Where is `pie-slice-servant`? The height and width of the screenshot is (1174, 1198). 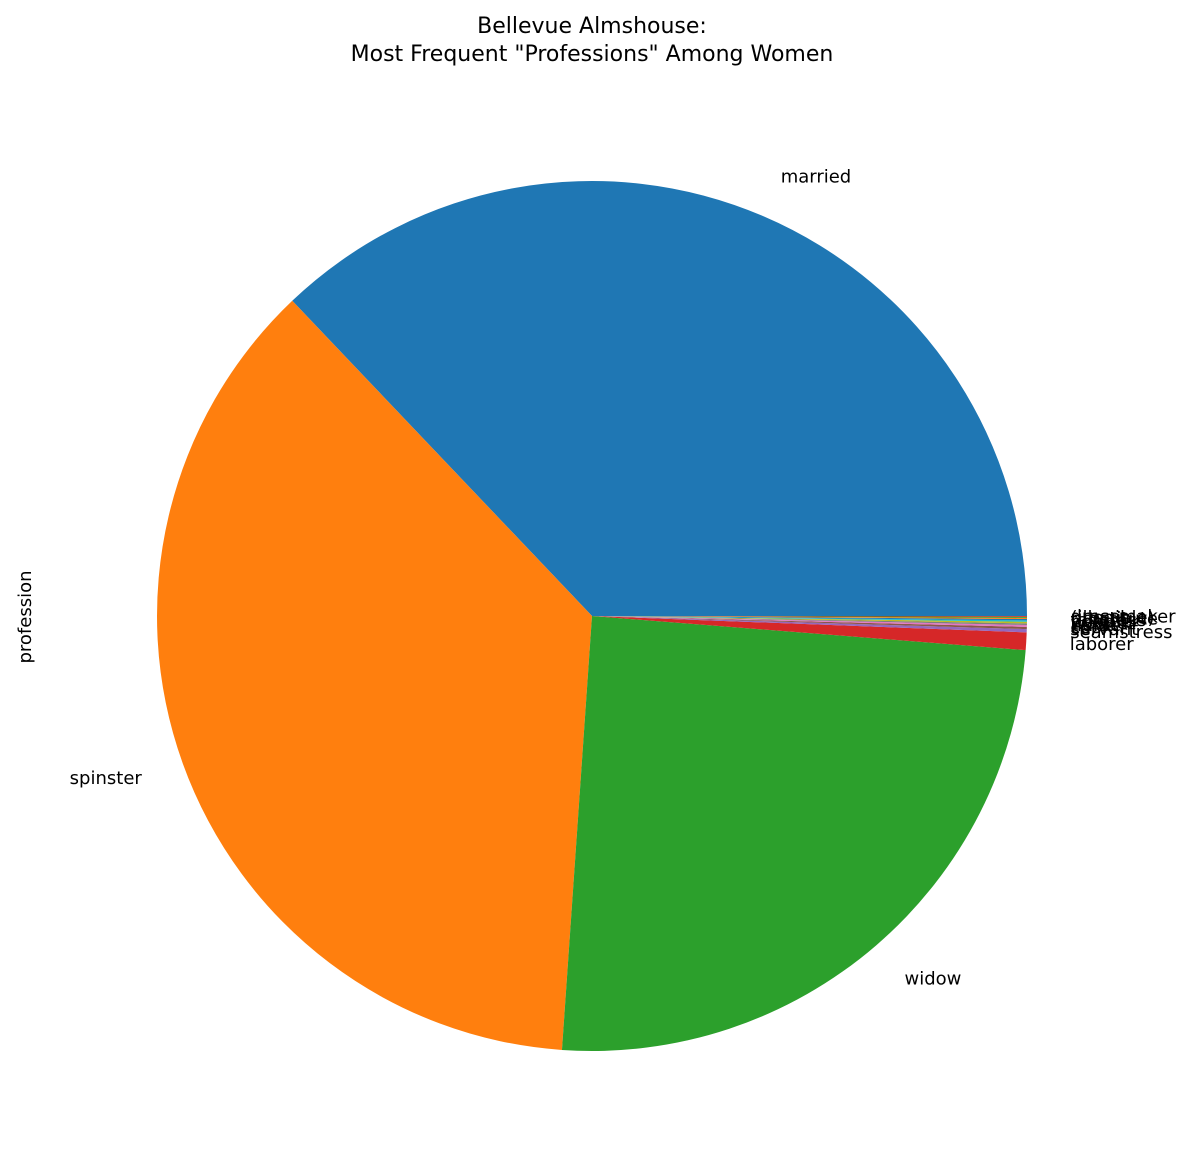
pie-slice-servant is located at coordinates (809, 623).